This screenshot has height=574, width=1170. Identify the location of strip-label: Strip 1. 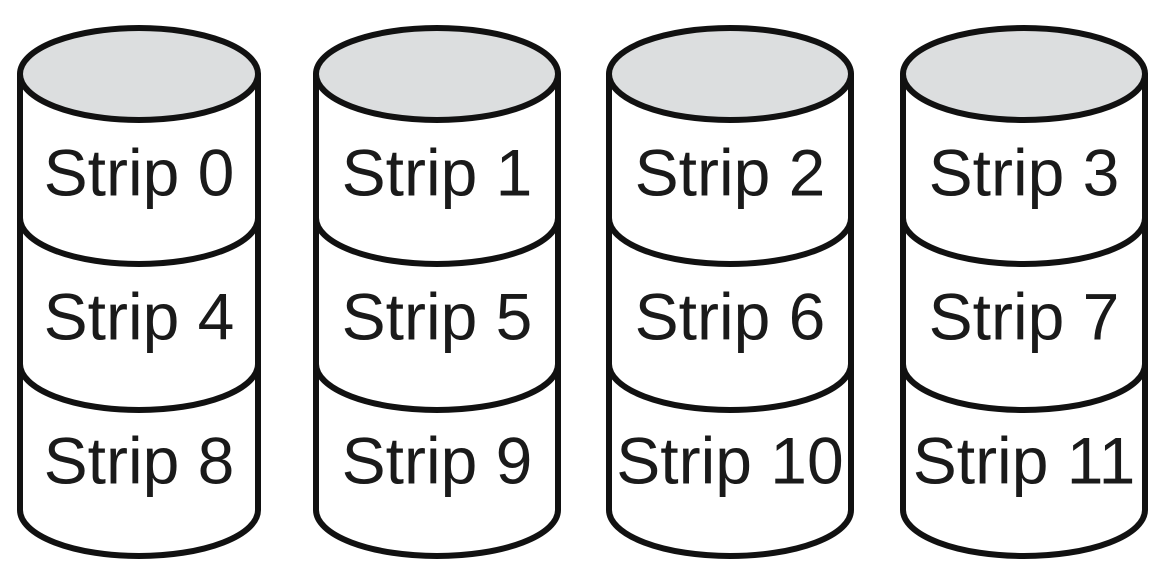
(437, 172).